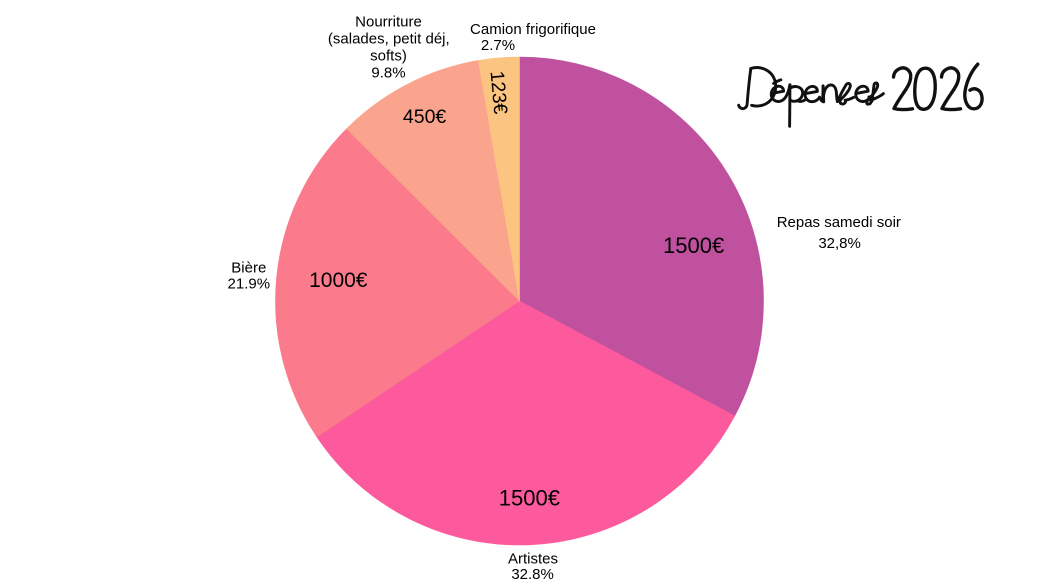  What do you see at coordinates (388, 55) in the screenshot?
I see `svg-text: softs)` at bounding box center [388, 55].